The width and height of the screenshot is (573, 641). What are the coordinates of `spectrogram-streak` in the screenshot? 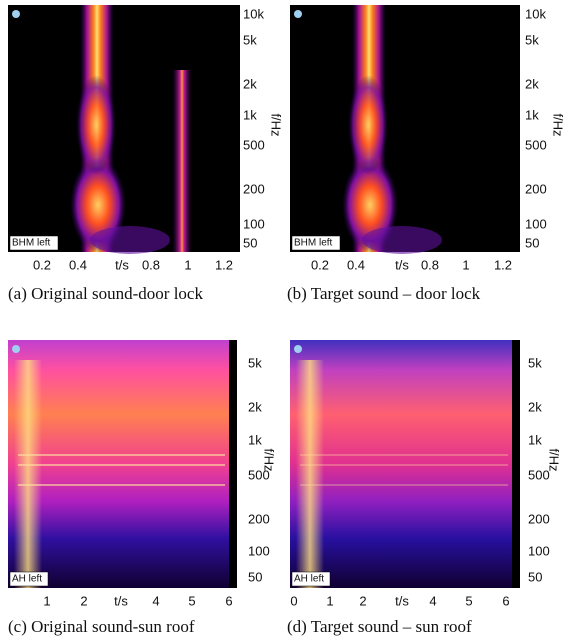 It's located at (182, 161).